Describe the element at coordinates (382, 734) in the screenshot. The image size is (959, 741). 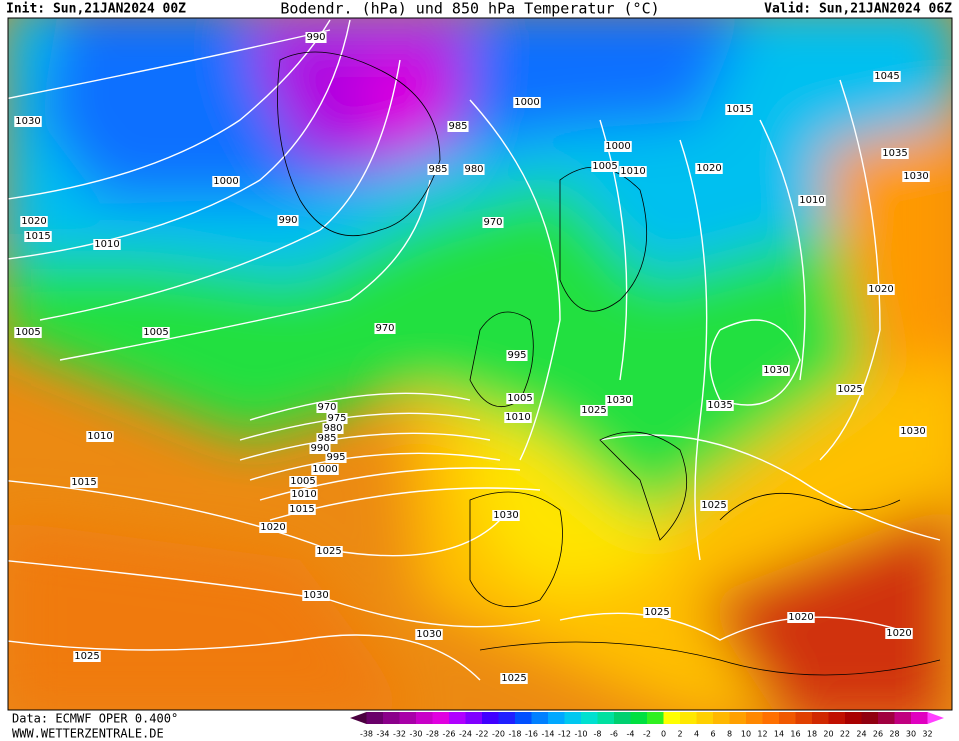
I see `legend-label: -34` at that location.